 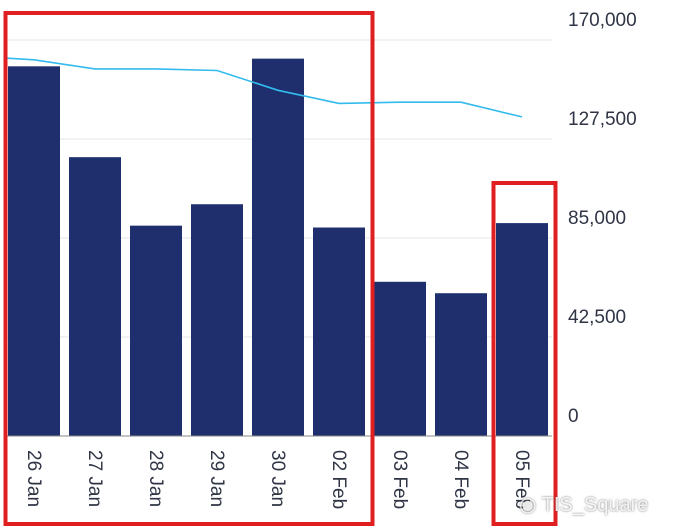 What do you see at coordinates (602, 119) in the screenshot?
I see `y-tick-label: 127,500` at bounding box center [602, 119].